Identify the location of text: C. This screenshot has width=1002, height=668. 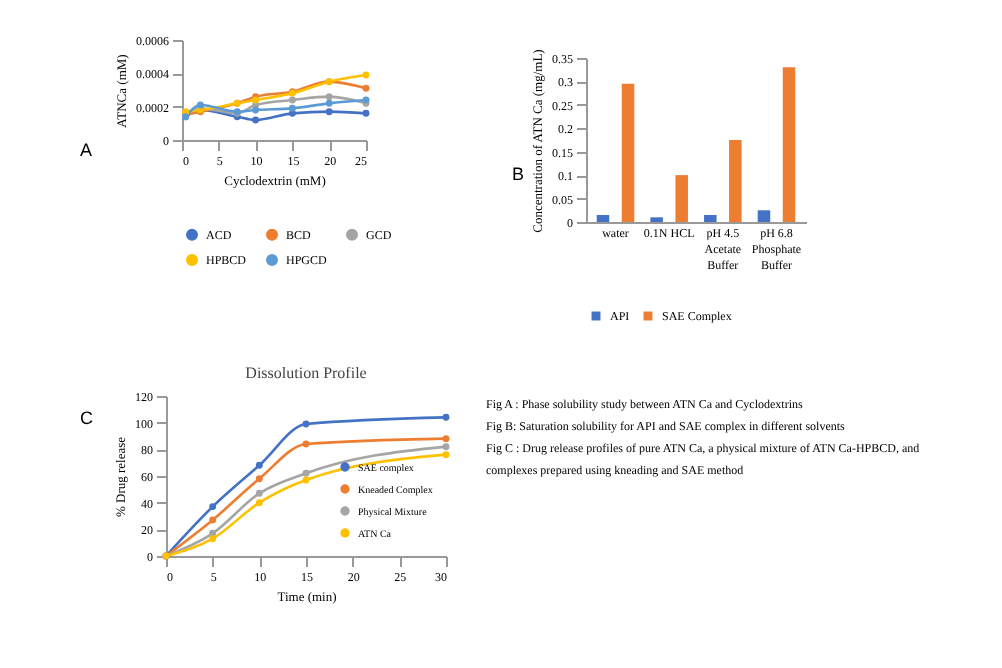
(86, 418).